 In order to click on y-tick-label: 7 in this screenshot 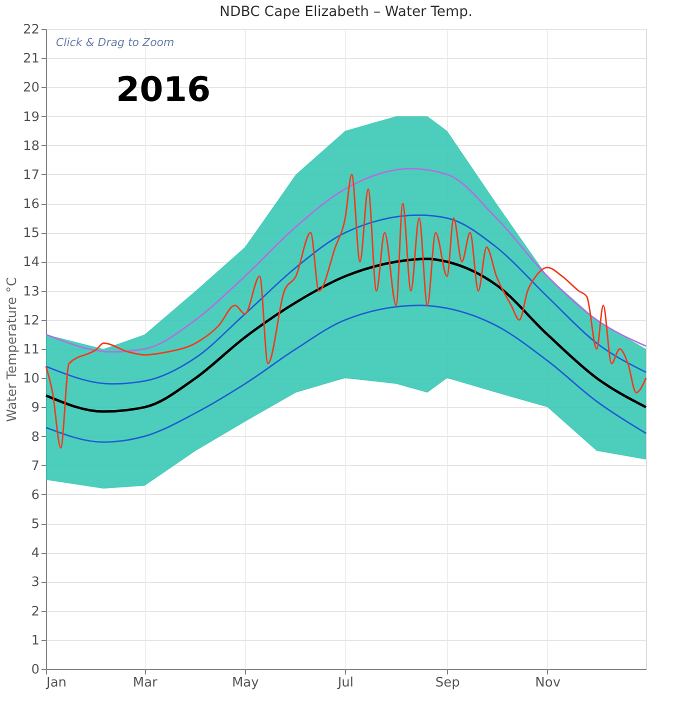, I will do `click(35, 466)`.